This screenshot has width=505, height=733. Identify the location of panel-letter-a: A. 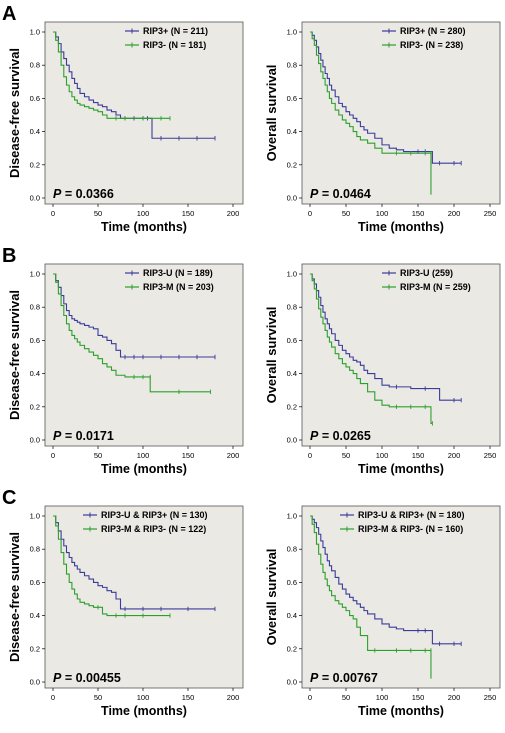
(9, 14).